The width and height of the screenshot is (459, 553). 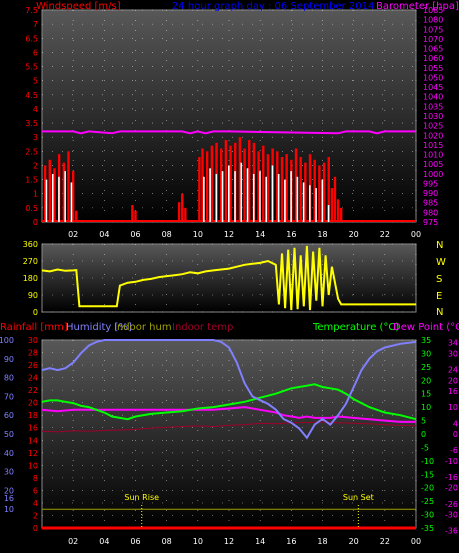 I want to click on barometer-y-tick-0: 975, so click(x=430, y=222).